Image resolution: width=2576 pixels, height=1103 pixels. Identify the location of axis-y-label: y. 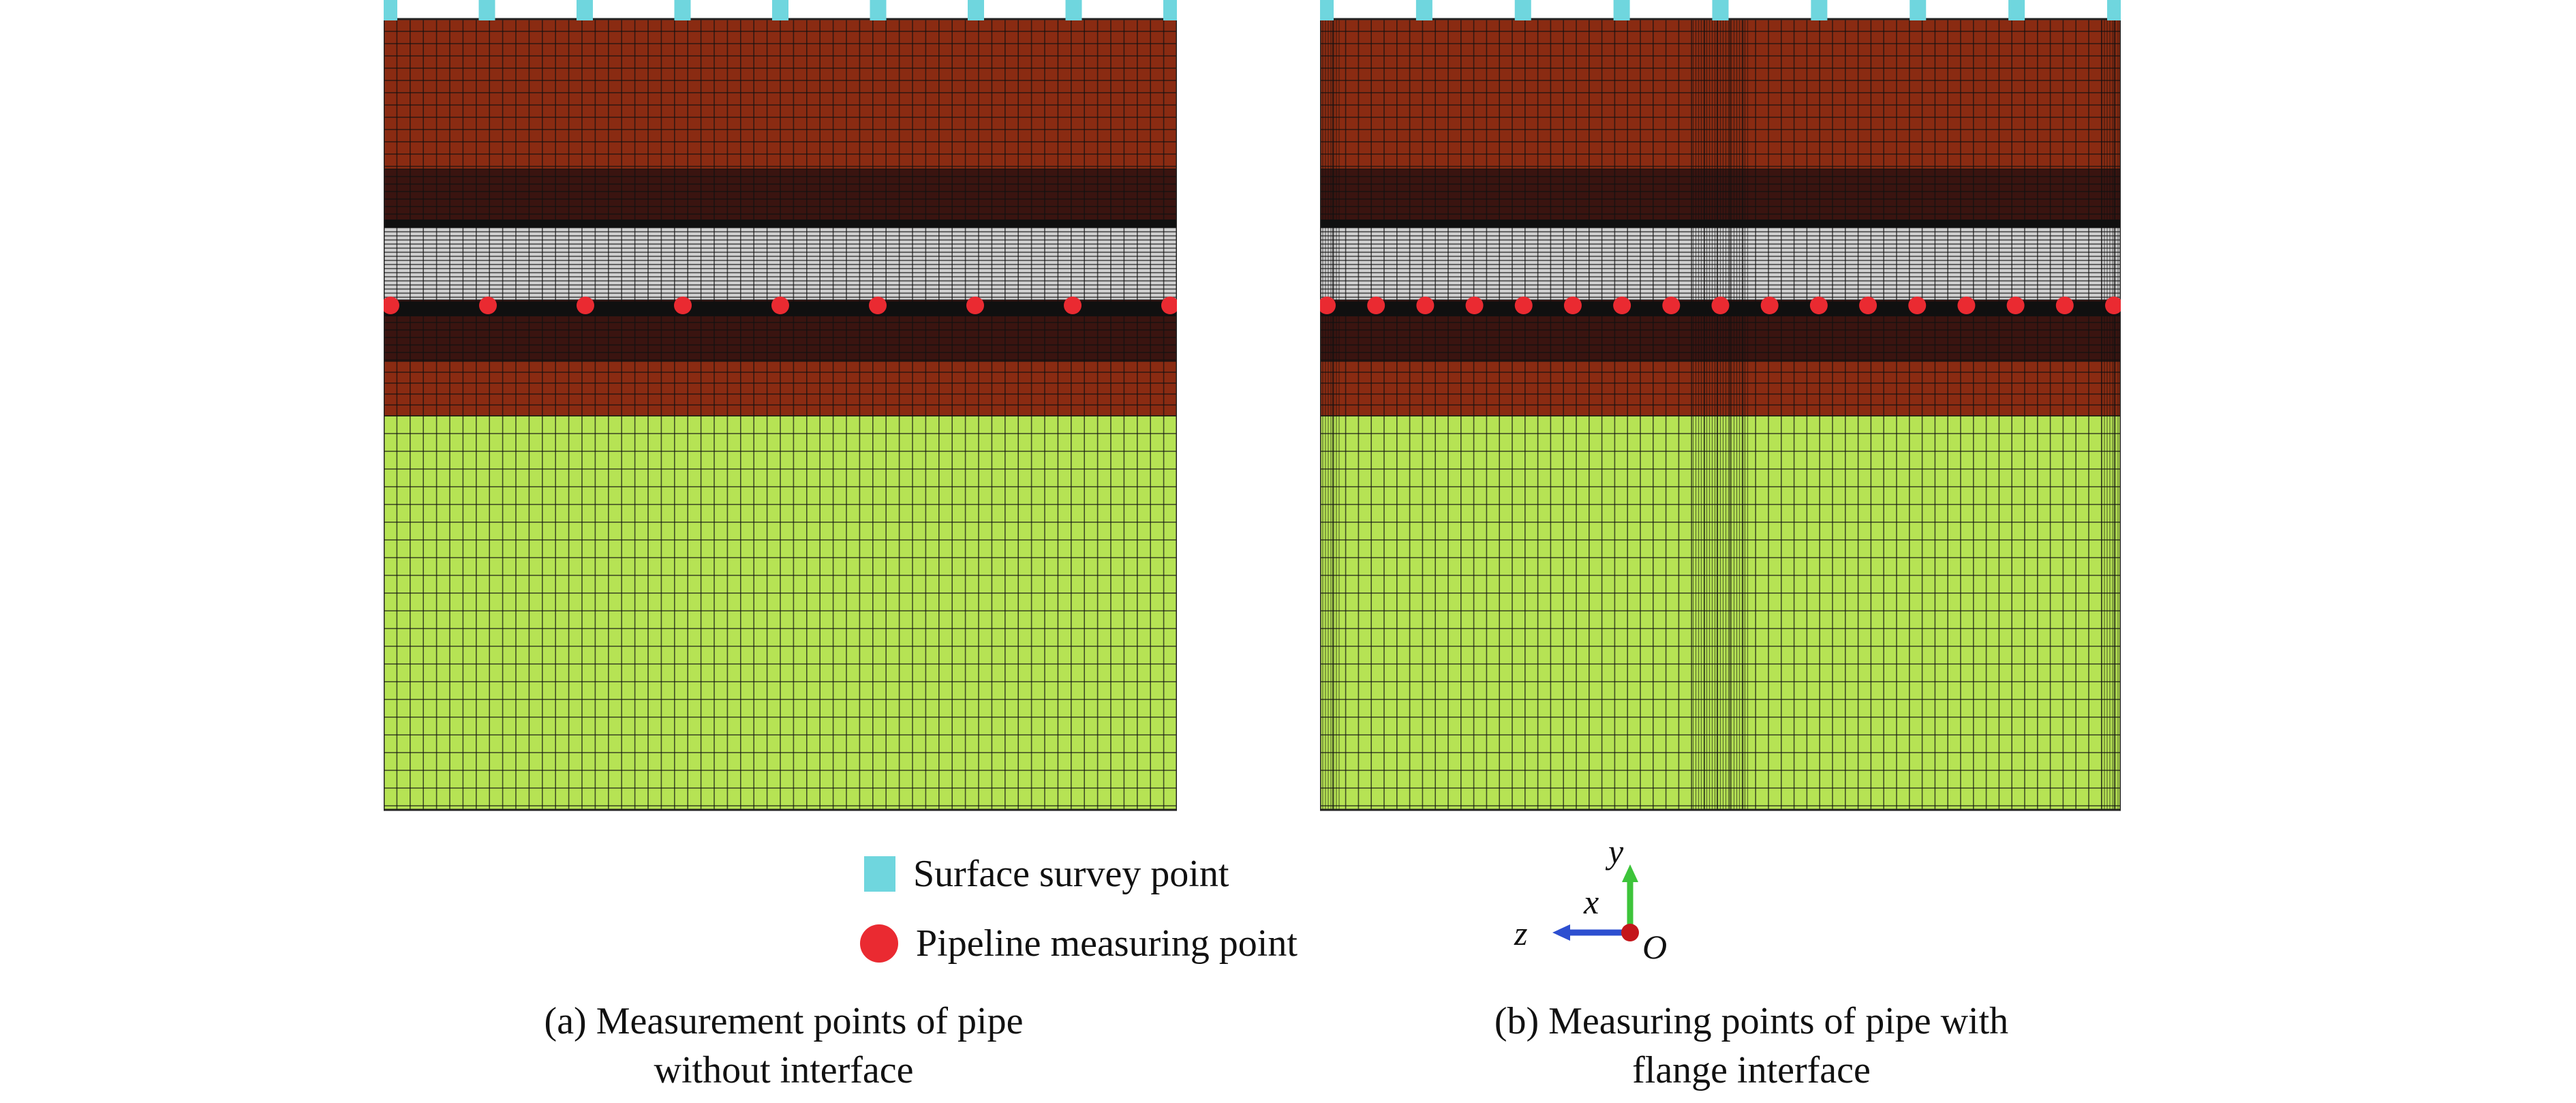
(1616, 851).